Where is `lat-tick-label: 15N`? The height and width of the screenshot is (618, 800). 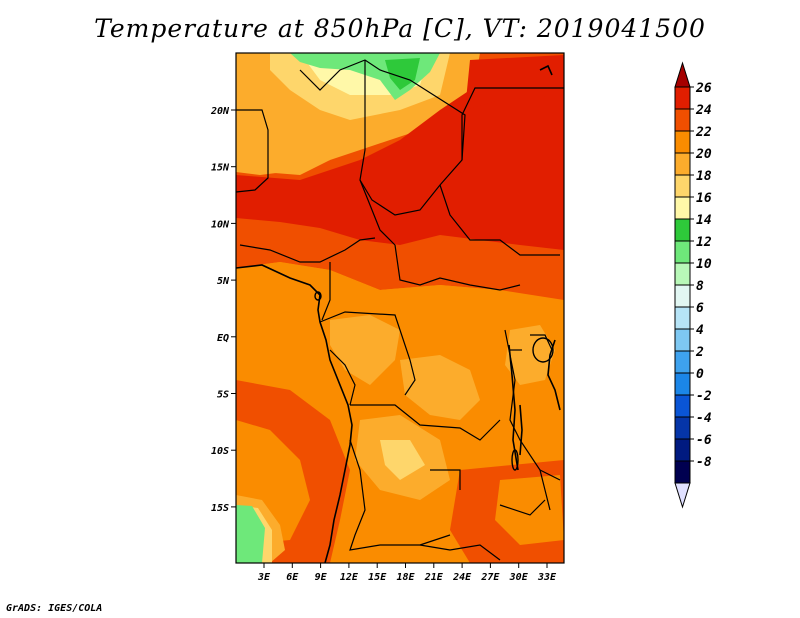 lat-tick-label: 15N is located at coordinates (220, 168).